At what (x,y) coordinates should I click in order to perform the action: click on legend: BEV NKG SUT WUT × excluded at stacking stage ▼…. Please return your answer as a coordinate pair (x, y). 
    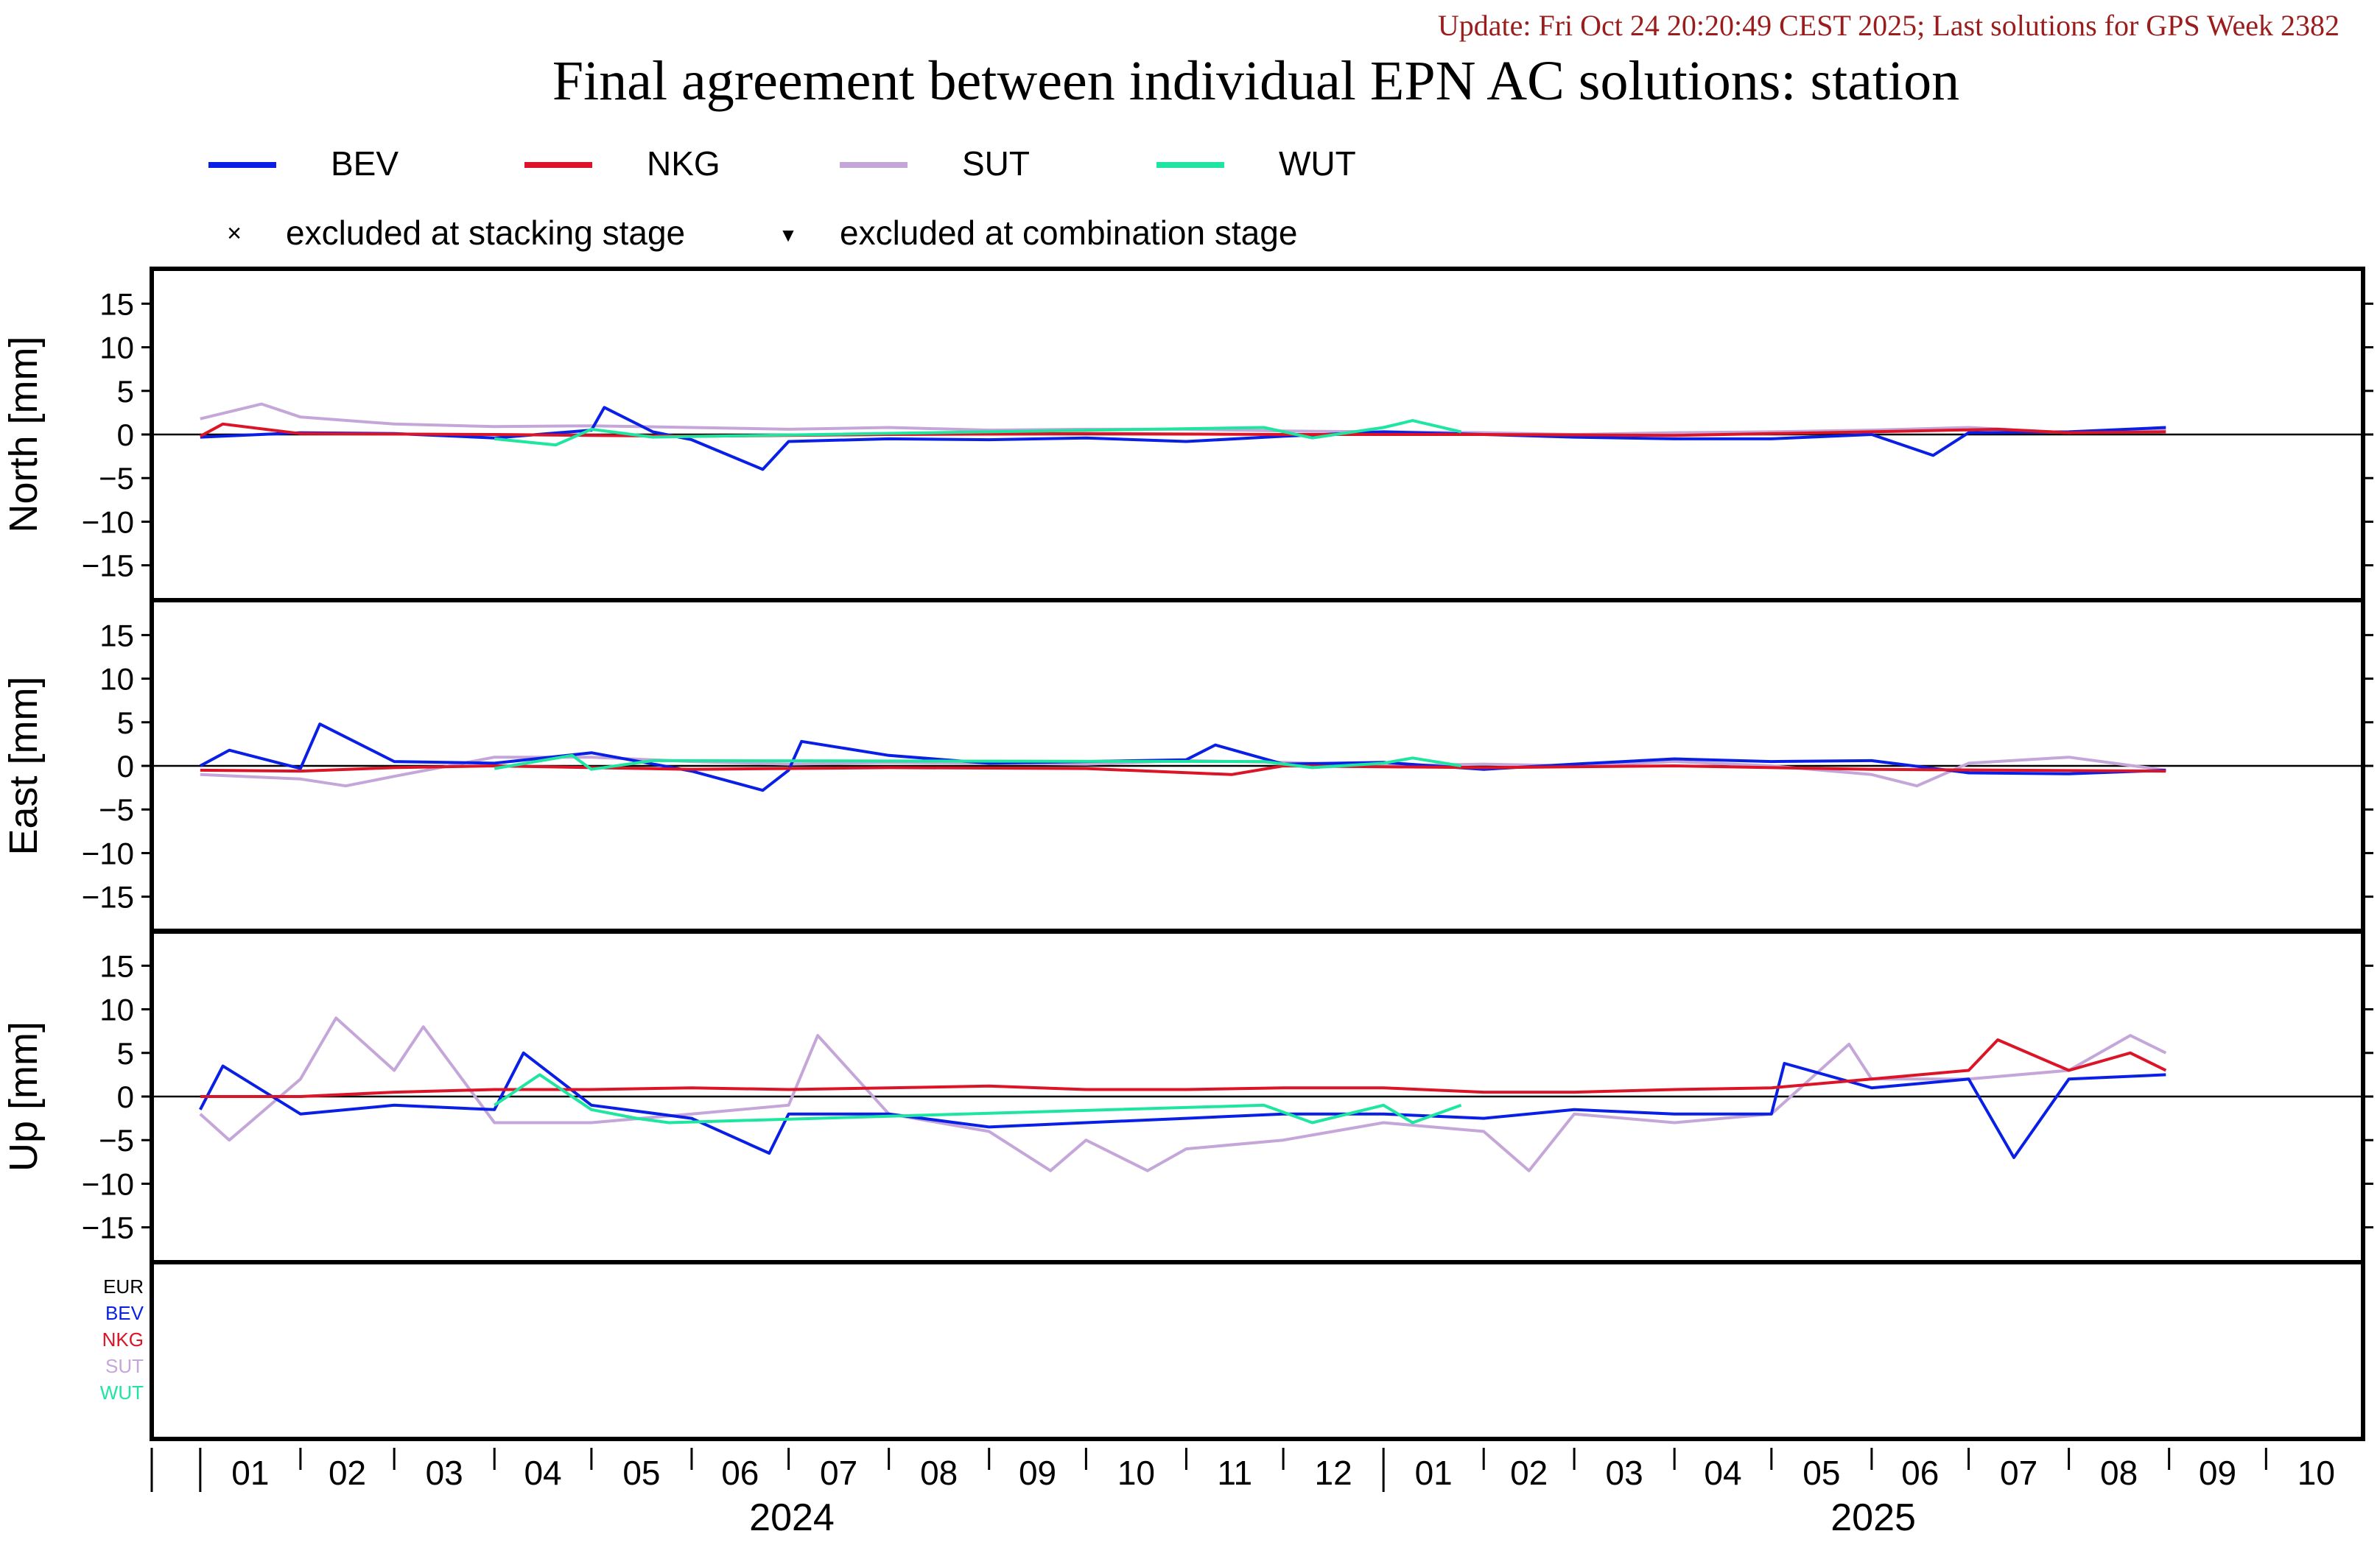
    Looking at the image, I should click on (782, 198).